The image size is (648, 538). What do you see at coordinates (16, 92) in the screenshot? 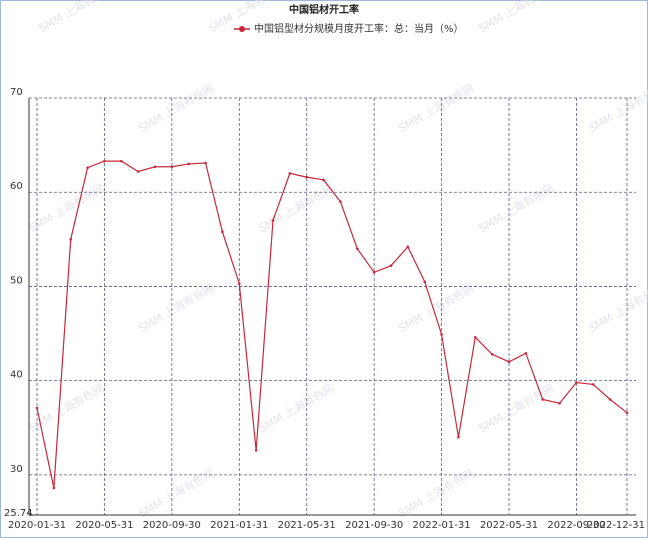
I see `y-tick-label: 70` at bounding box center [16, 92].